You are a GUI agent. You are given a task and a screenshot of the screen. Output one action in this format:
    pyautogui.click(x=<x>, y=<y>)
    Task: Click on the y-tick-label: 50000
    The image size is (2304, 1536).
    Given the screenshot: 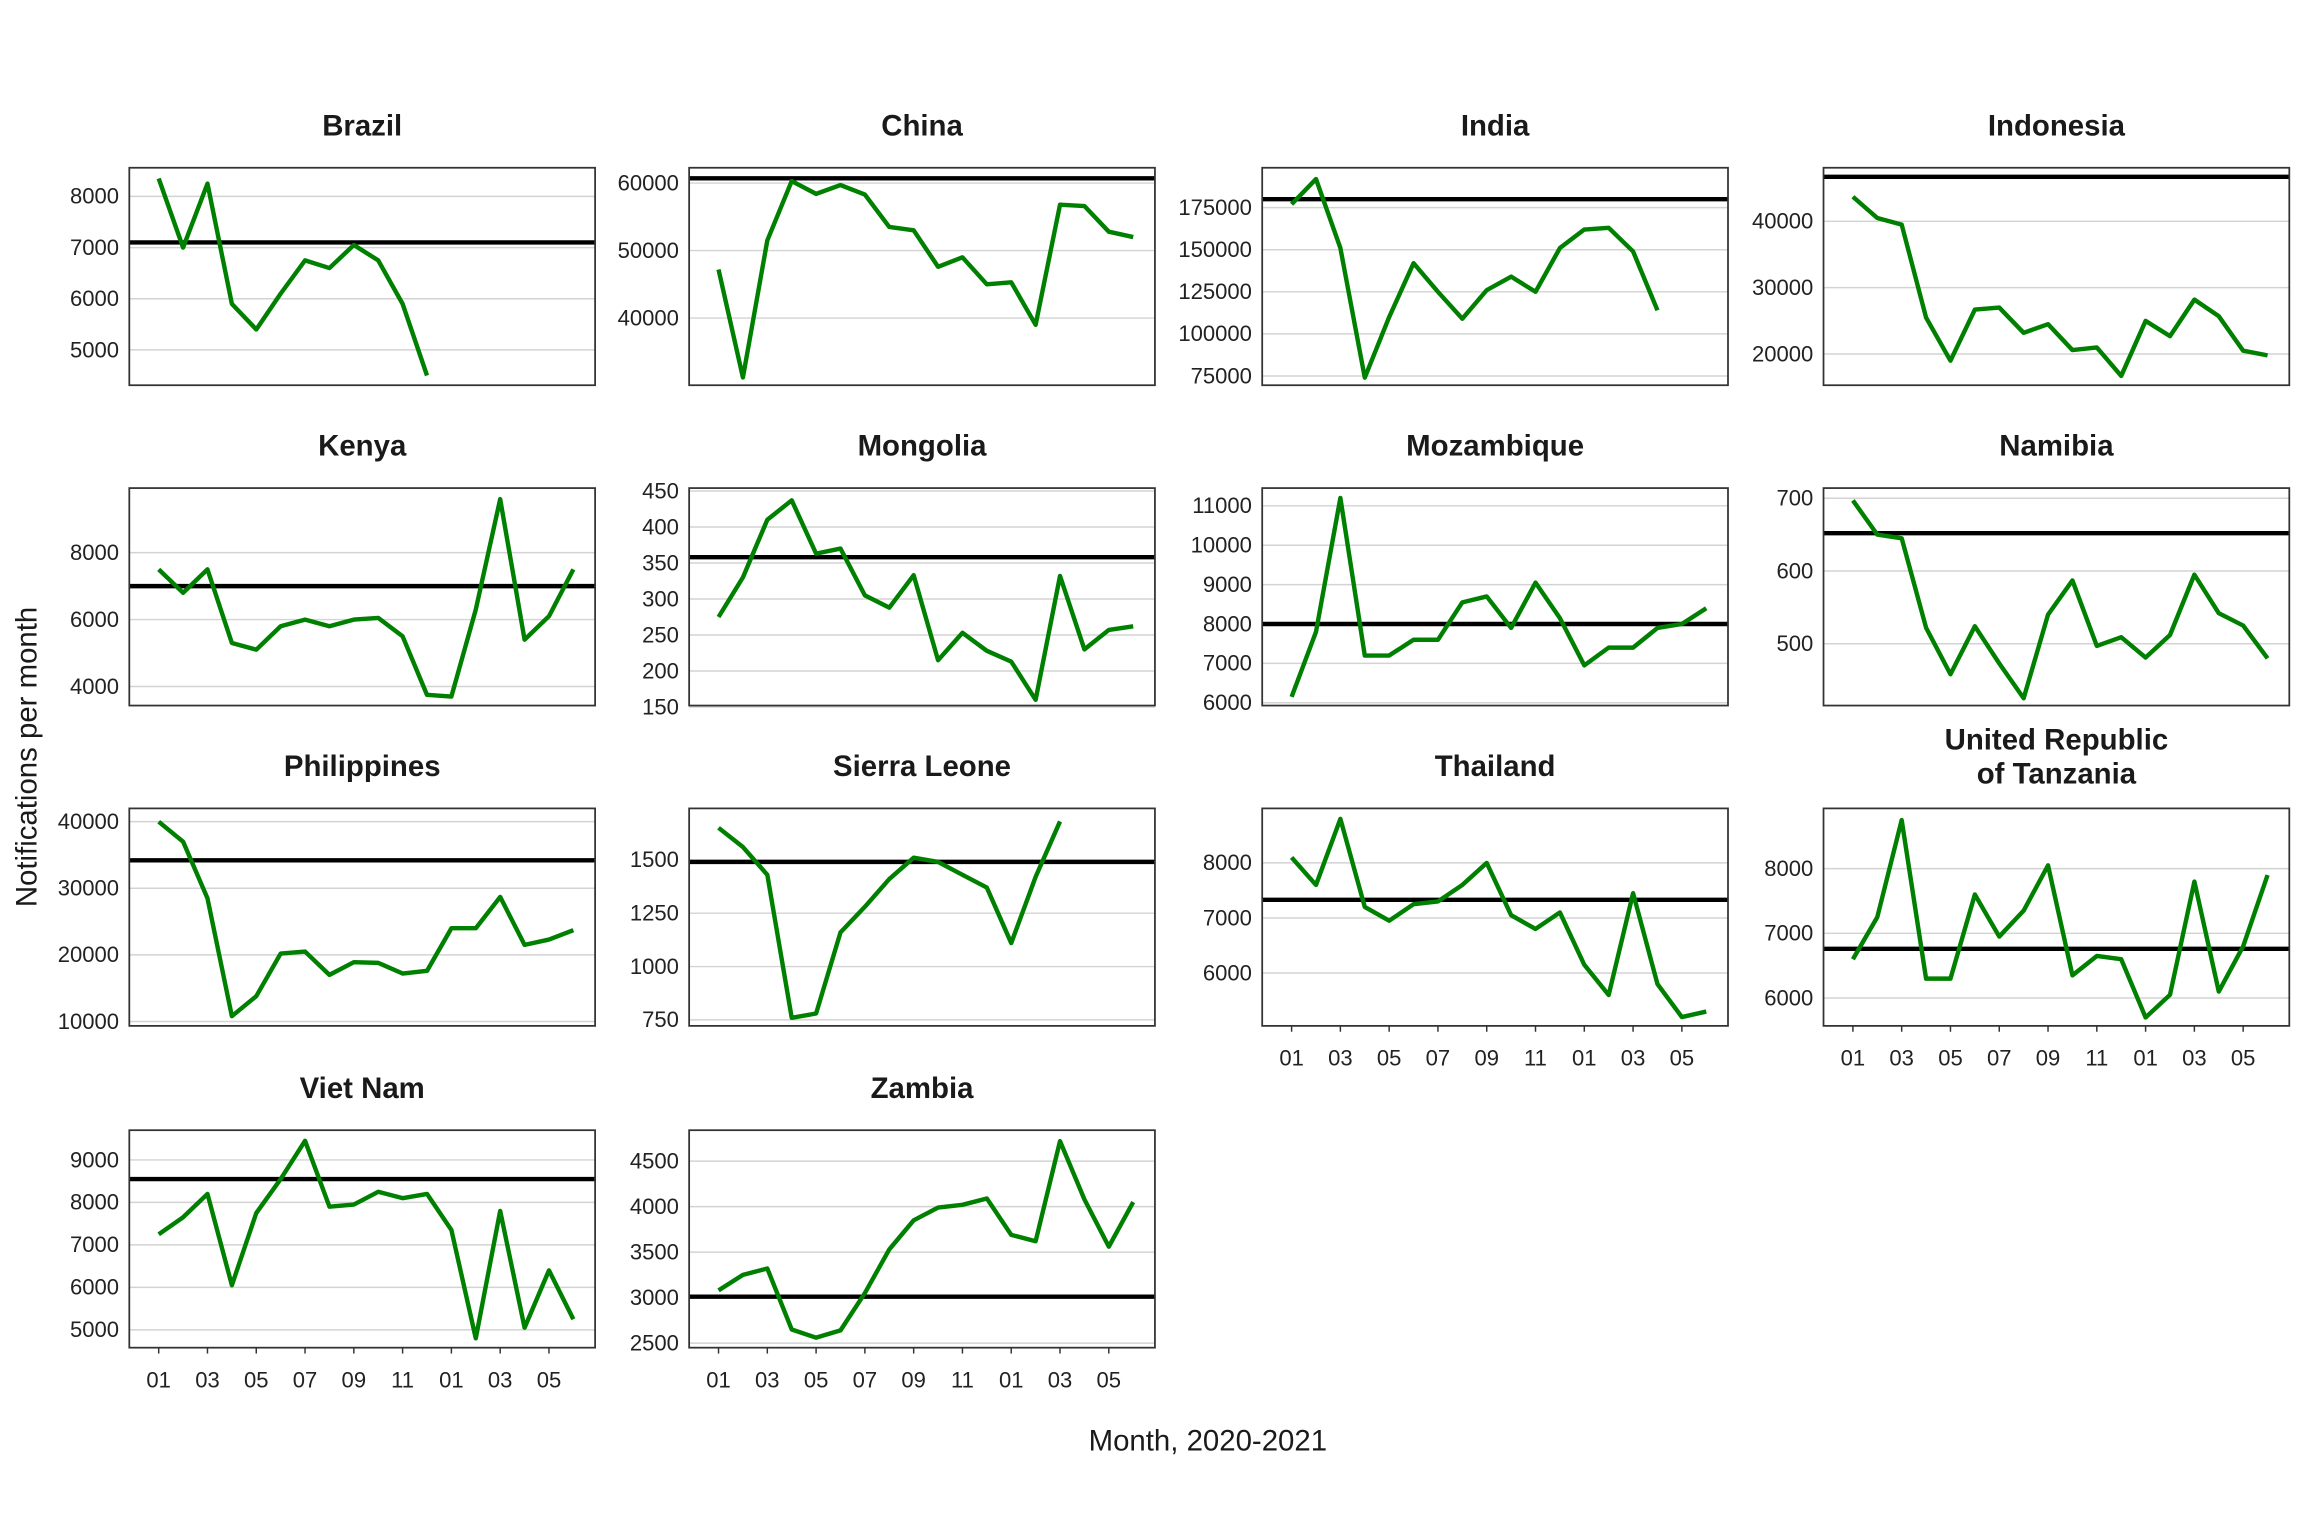 What is the action you would take?
    pyautogui.click(x=648, y=250)
    